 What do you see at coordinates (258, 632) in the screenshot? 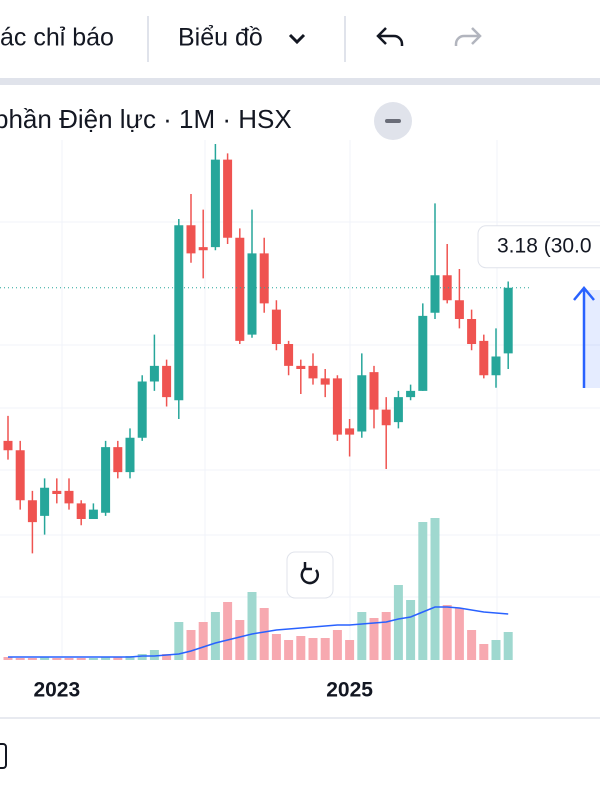
I see `volume-ma-line` at bounding box center [258, 632].